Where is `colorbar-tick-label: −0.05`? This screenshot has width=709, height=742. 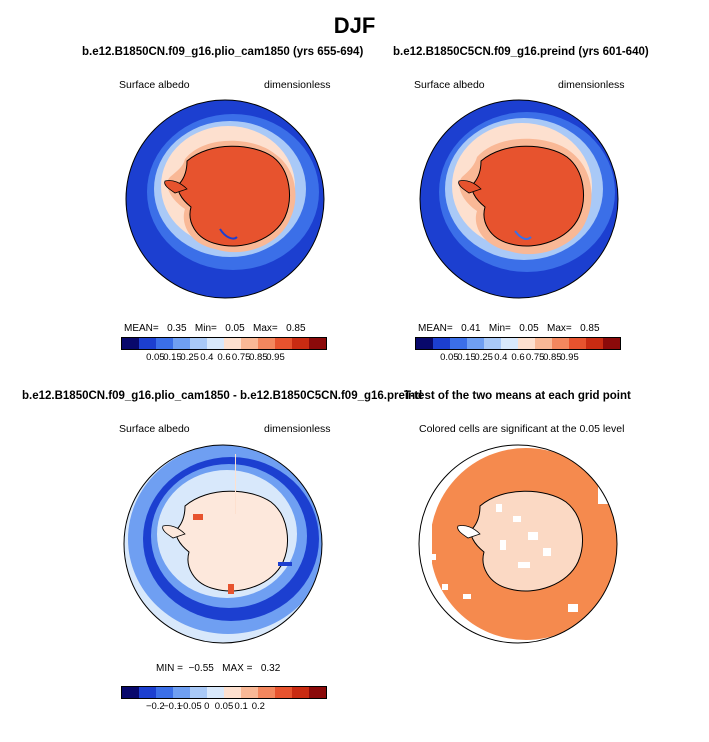 colorbar-tick-label: −0.05 is located at coordinates (189, 706).